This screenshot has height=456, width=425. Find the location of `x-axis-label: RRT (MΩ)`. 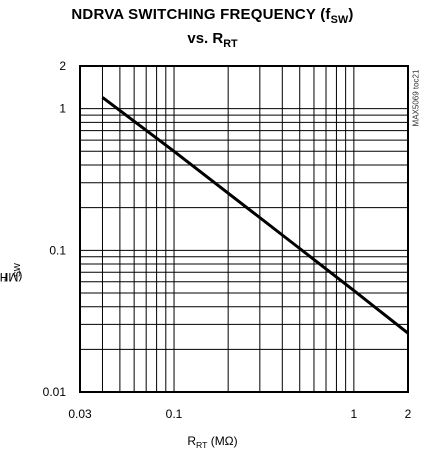

x-axis-label: RRT (MΩ) is located at coordinates (212, 442).